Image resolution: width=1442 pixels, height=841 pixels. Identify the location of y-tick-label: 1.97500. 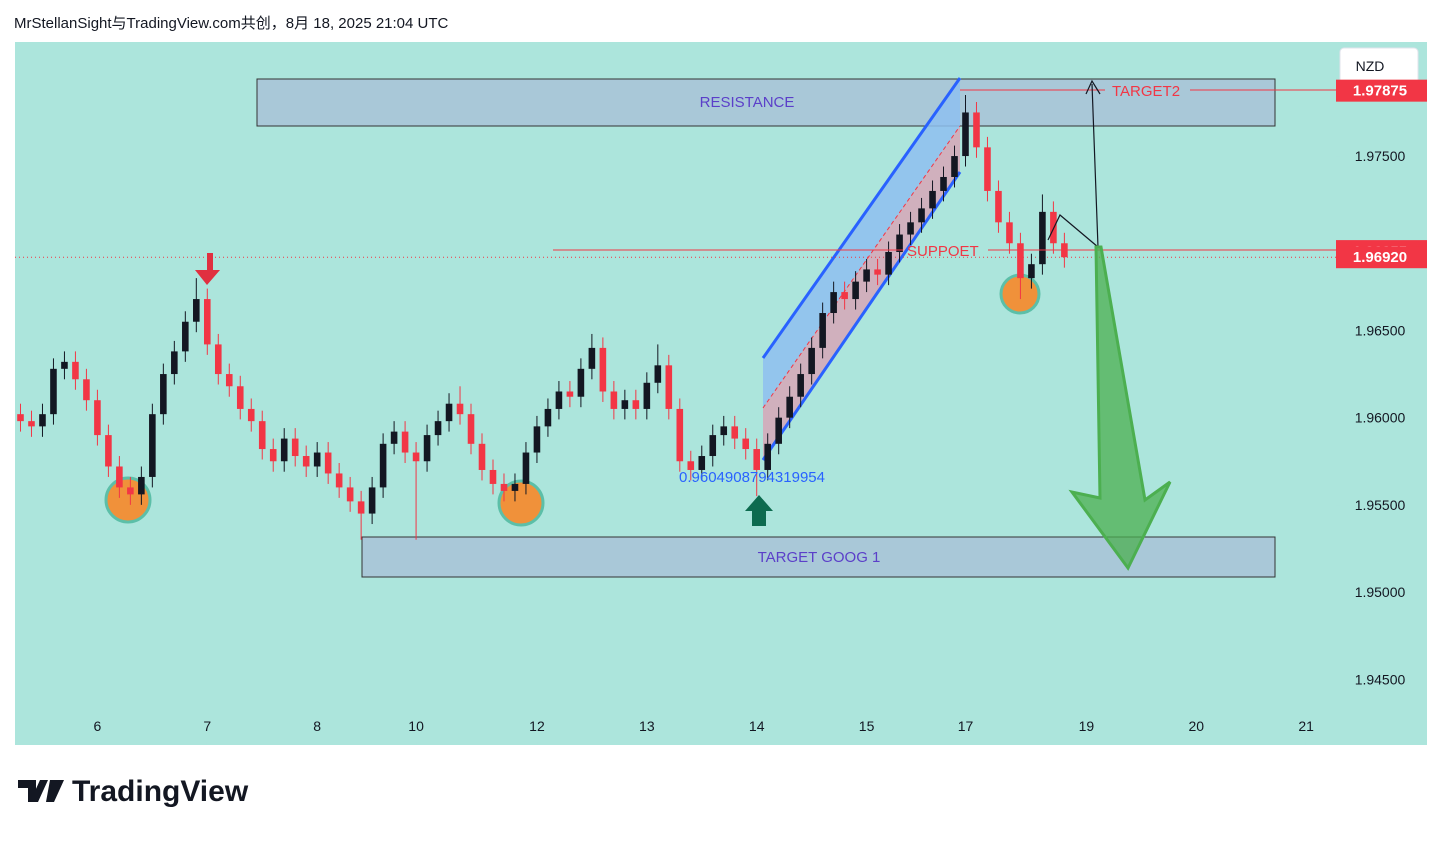
(1380, 156).